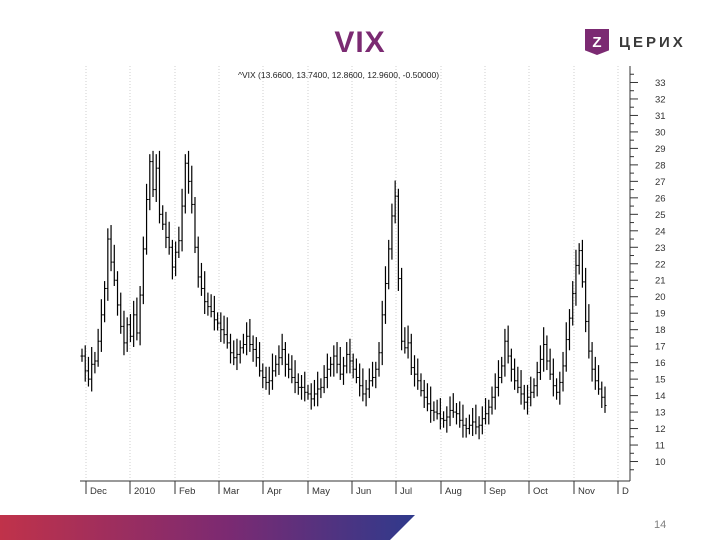 Image resolution: width=720 pixels, height=540 pixels. I want to click on x-tick-label: Jul, so click(406, 491).